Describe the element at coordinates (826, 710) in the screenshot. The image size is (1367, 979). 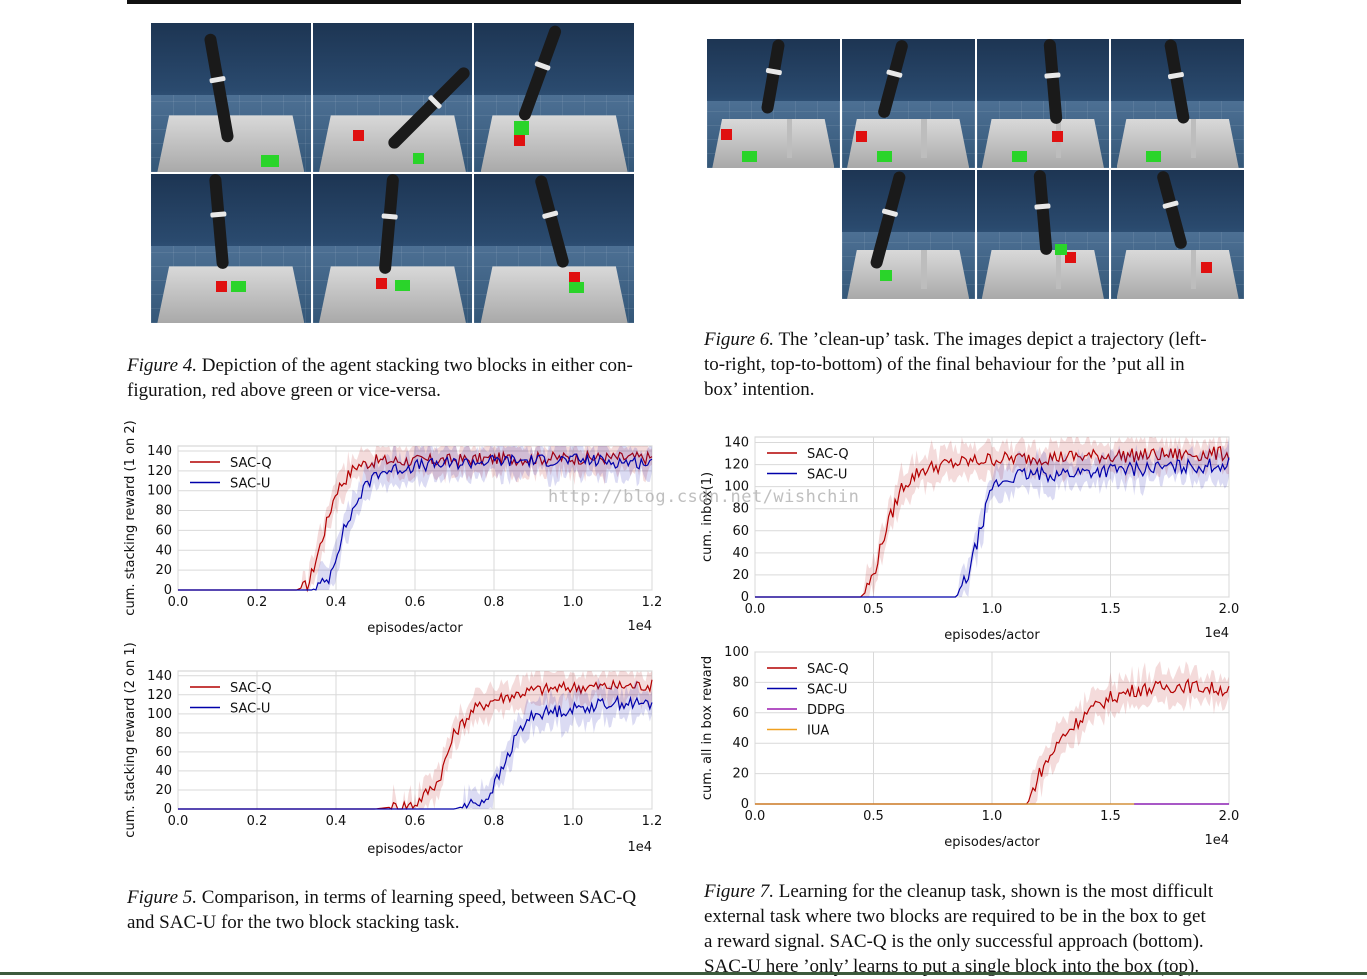
I see `legend-label: DDPG` at that location.